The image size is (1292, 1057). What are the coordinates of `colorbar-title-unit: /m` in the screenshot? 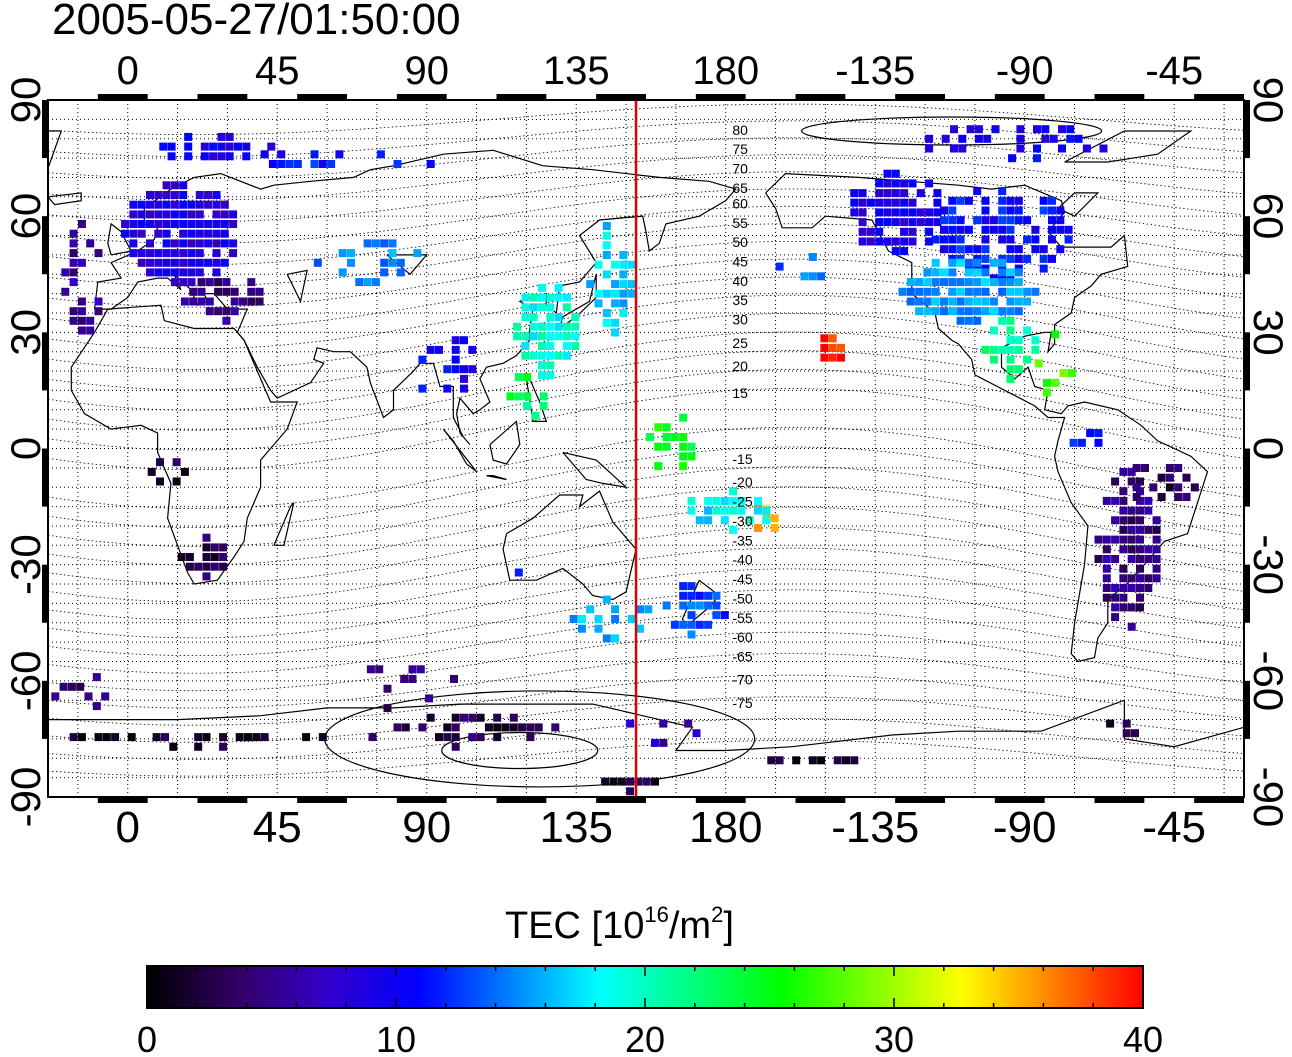 It's located at (690, 926).